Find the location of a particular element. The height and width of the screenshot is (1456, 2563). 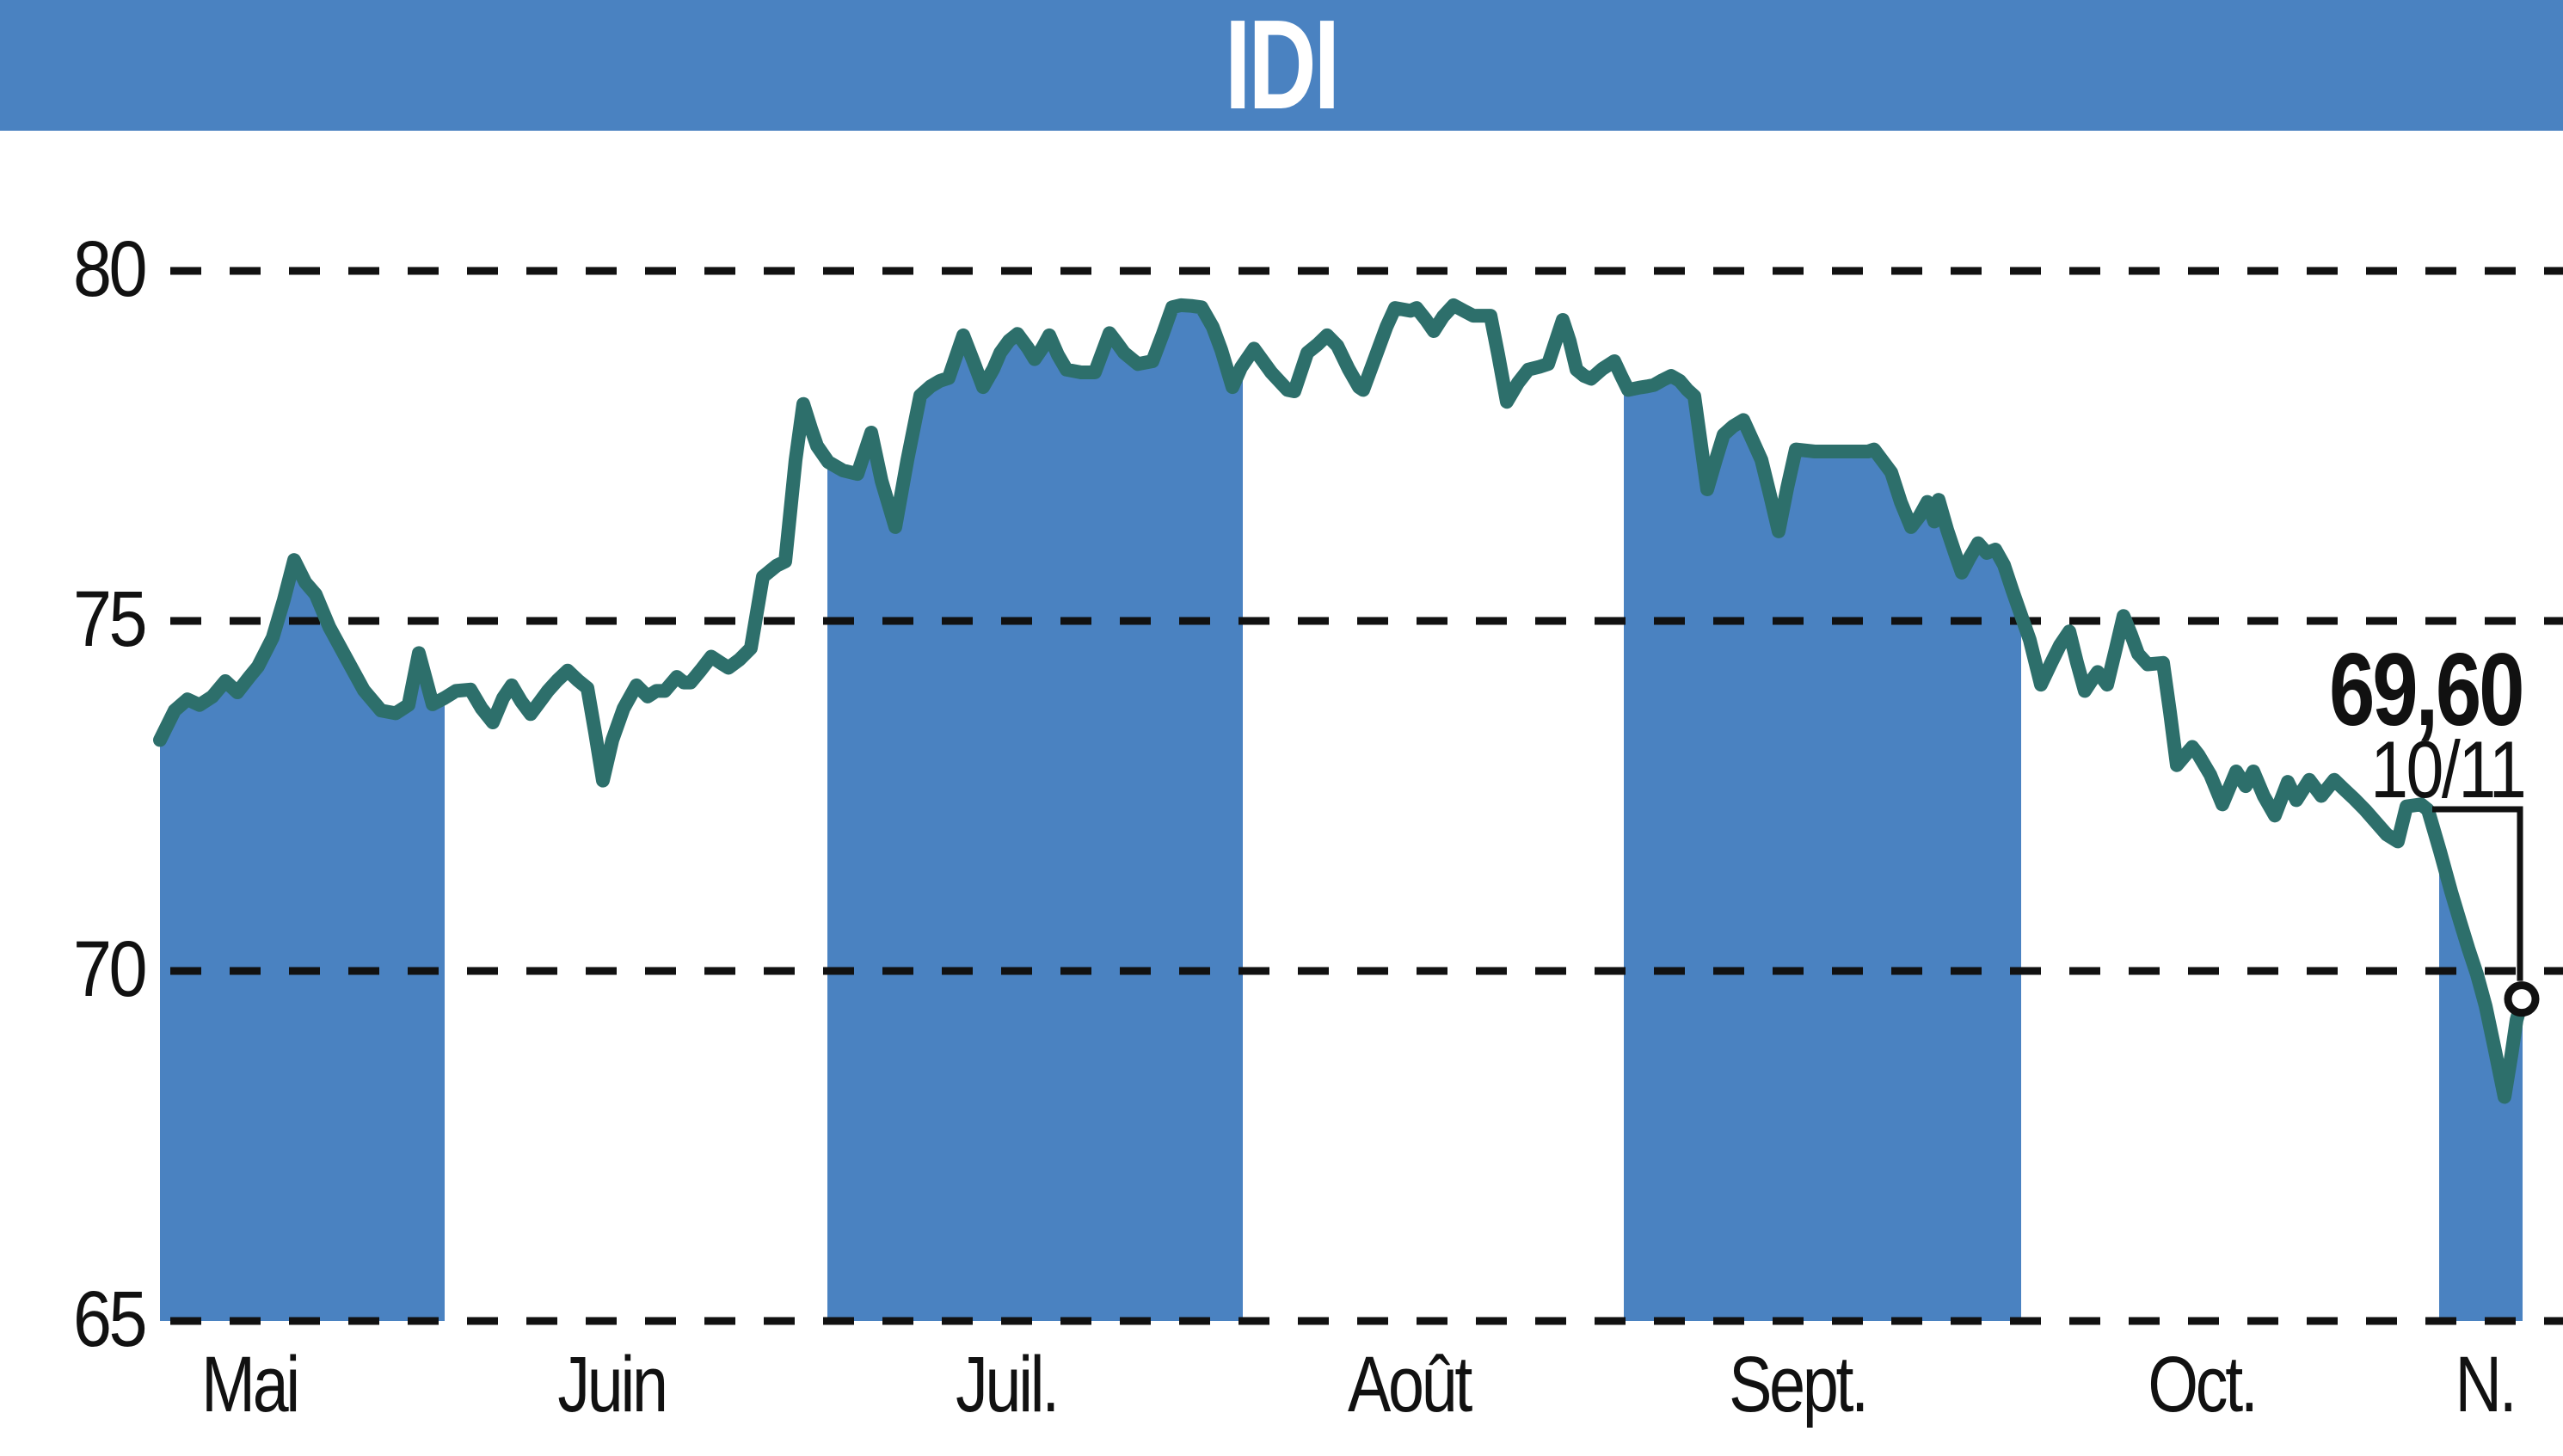

x-axis-label-Oct: Oct. is located at coordinates (2203, 1385).